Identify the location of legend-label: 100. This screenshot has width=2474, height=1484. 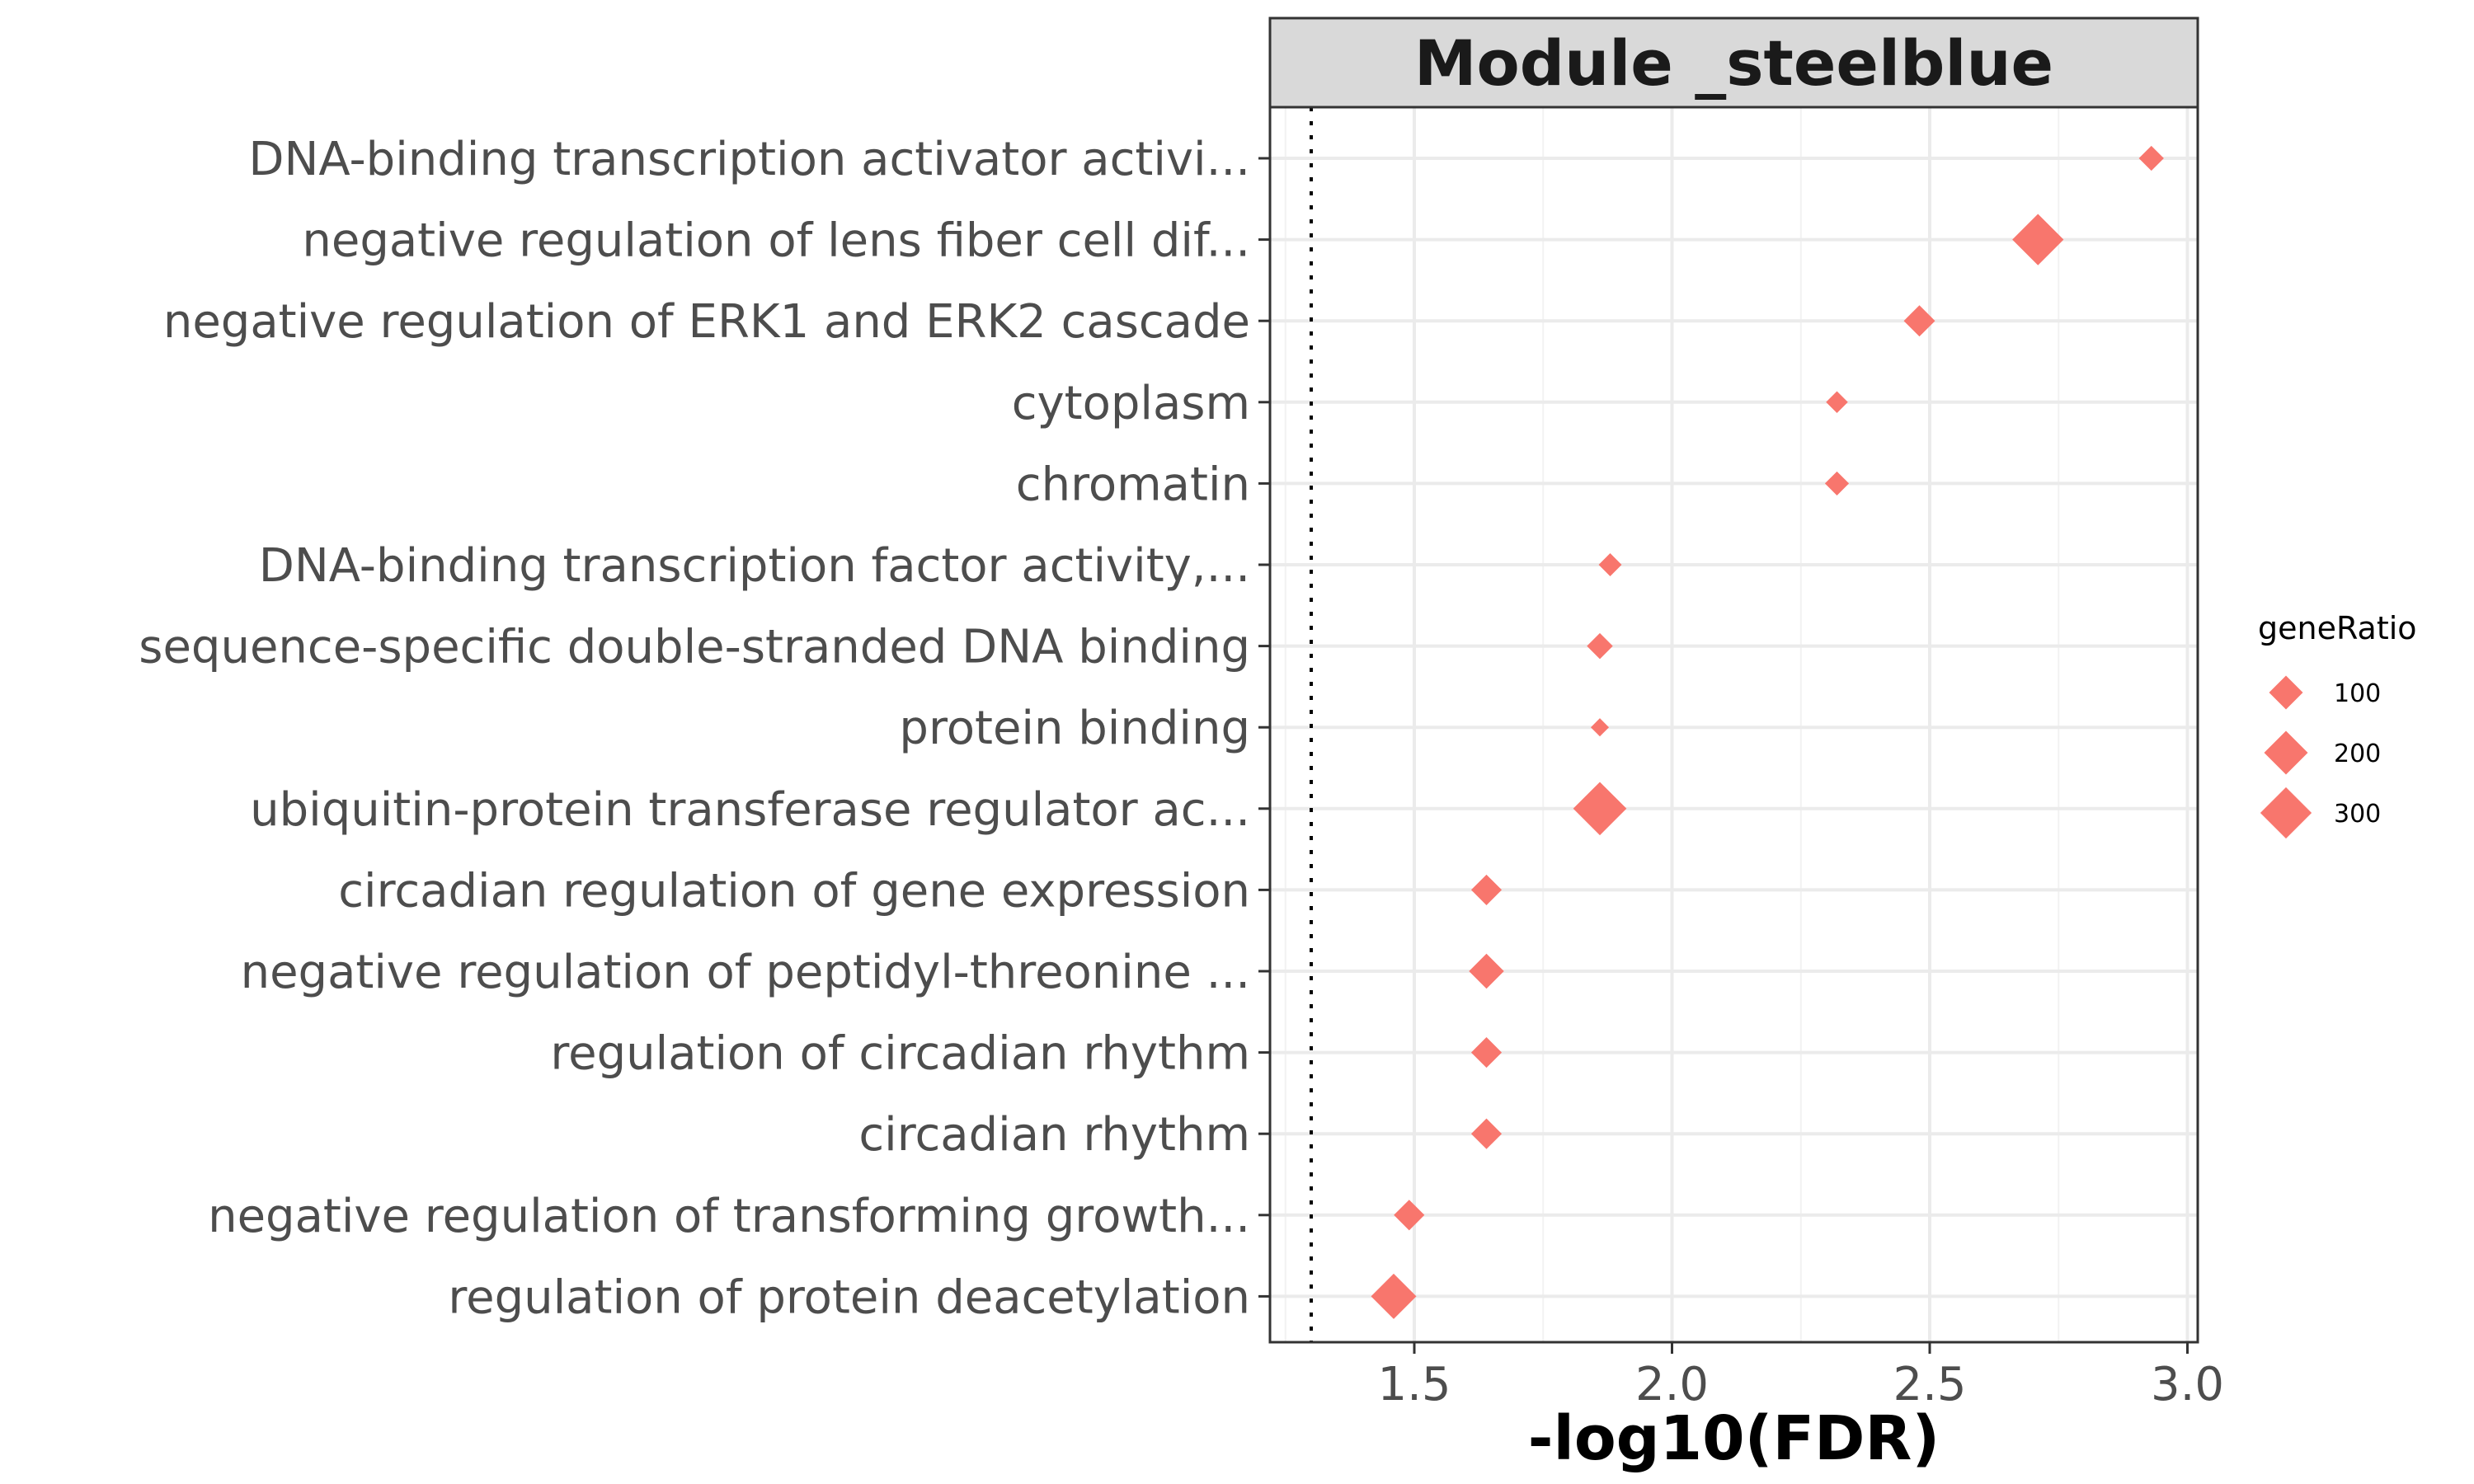
(2357, 693).